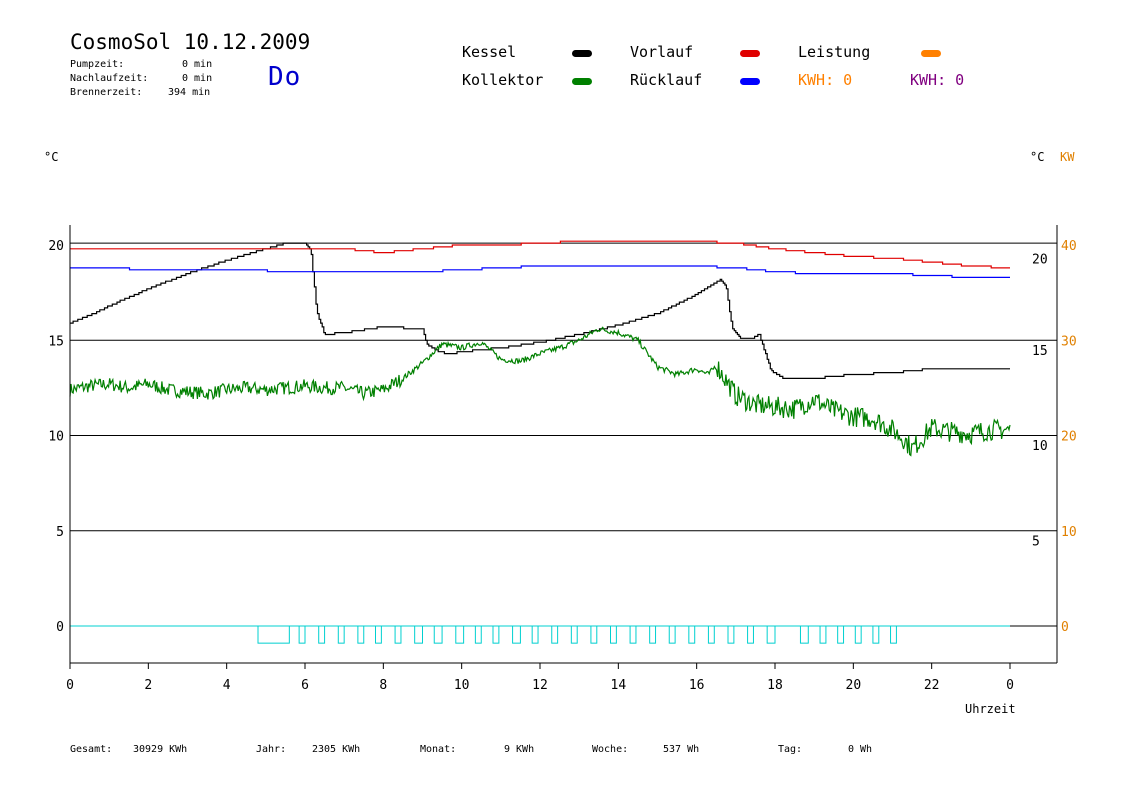 The width and height of the screenshot is (1148, 812). I want to click on series-ruecklauf, so click(540, 271).